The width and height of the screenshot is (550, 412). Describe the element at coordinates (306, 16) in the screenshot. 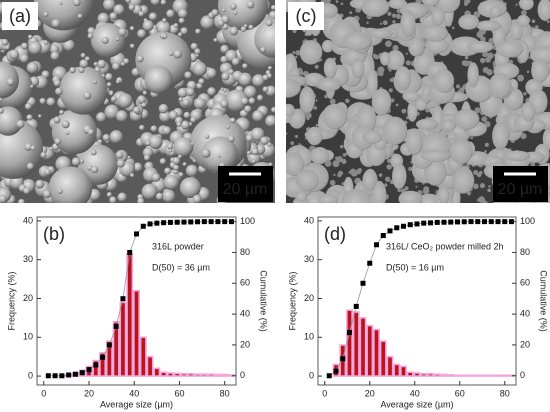

I see `panel-label: (c)` at that location.